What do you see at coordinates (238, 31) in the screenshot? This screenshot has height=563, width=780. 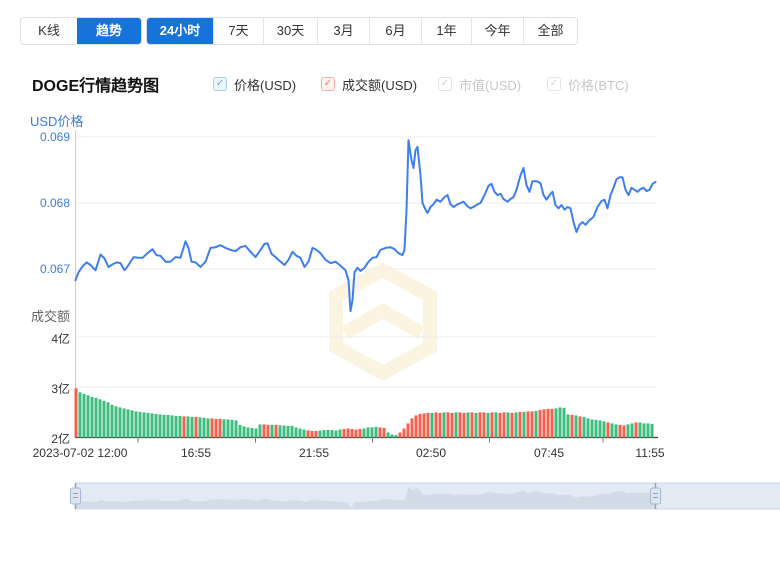 I see `tab-7d: 7天` at bounding box center [238, 31].